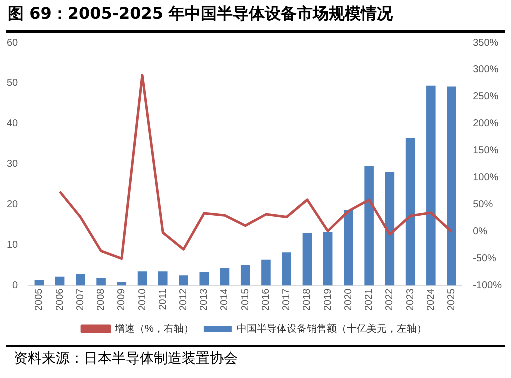 The image size is (511, 378). What do you see at coordinates (13, 124) in the screenshot?
I see `y-tick-label: 40` at bounding box center [13, 124].